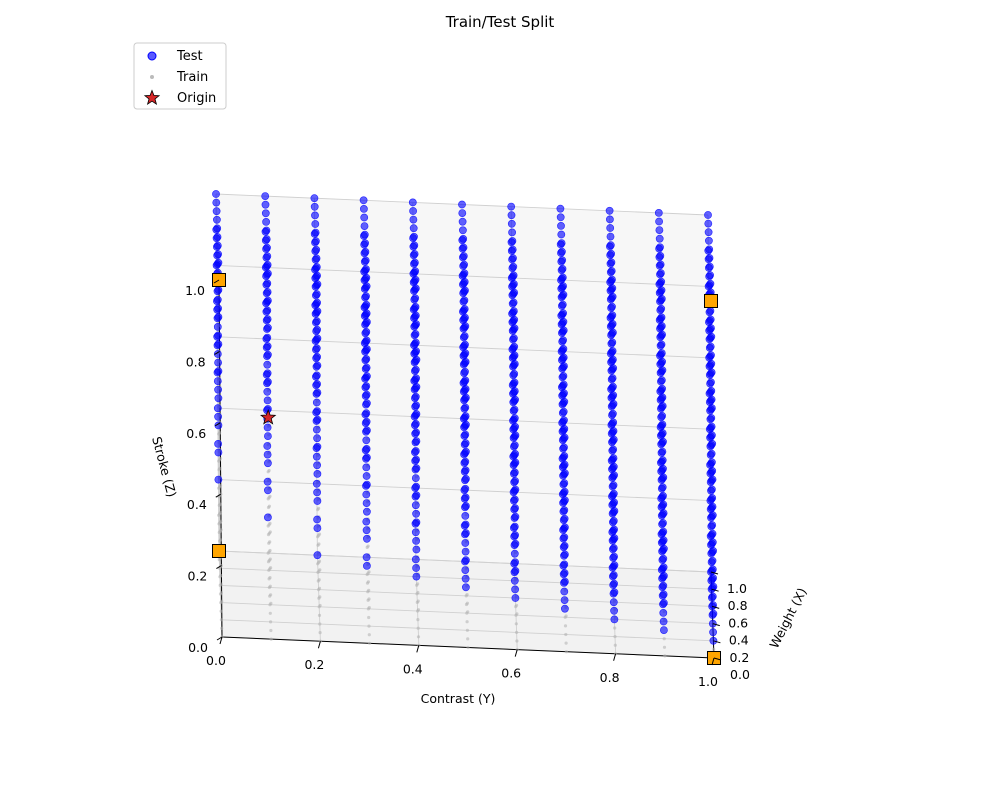  Describe the element at coordinates (152, 56) in the screenshot. I see `legend-test-swatch` at that location.